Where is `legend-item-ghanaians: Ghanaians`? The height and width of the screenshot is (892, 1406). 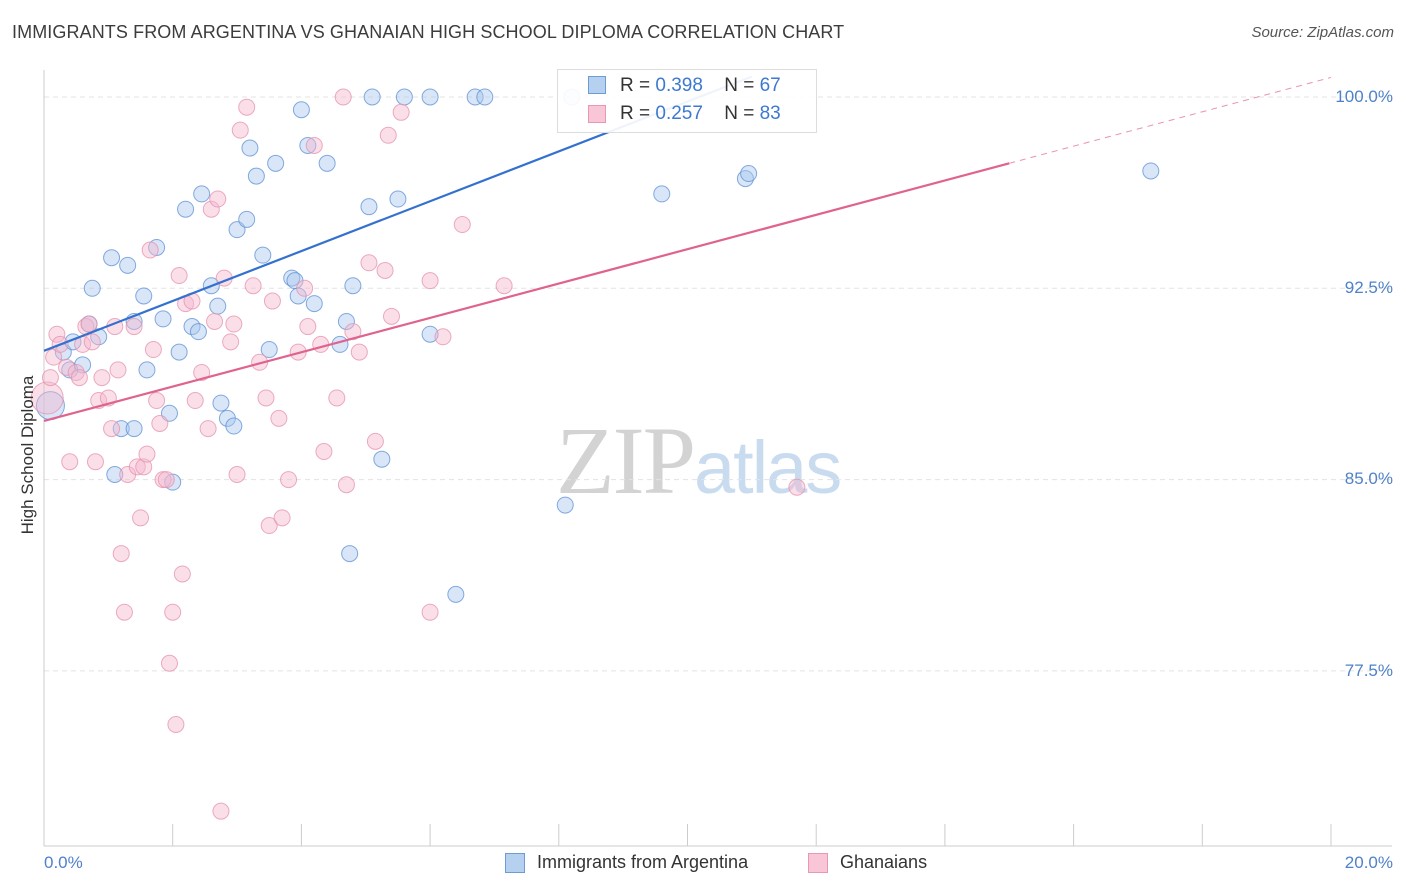 legend-item-ghanaians: Ghanaians is located at coordinates (867, 862).